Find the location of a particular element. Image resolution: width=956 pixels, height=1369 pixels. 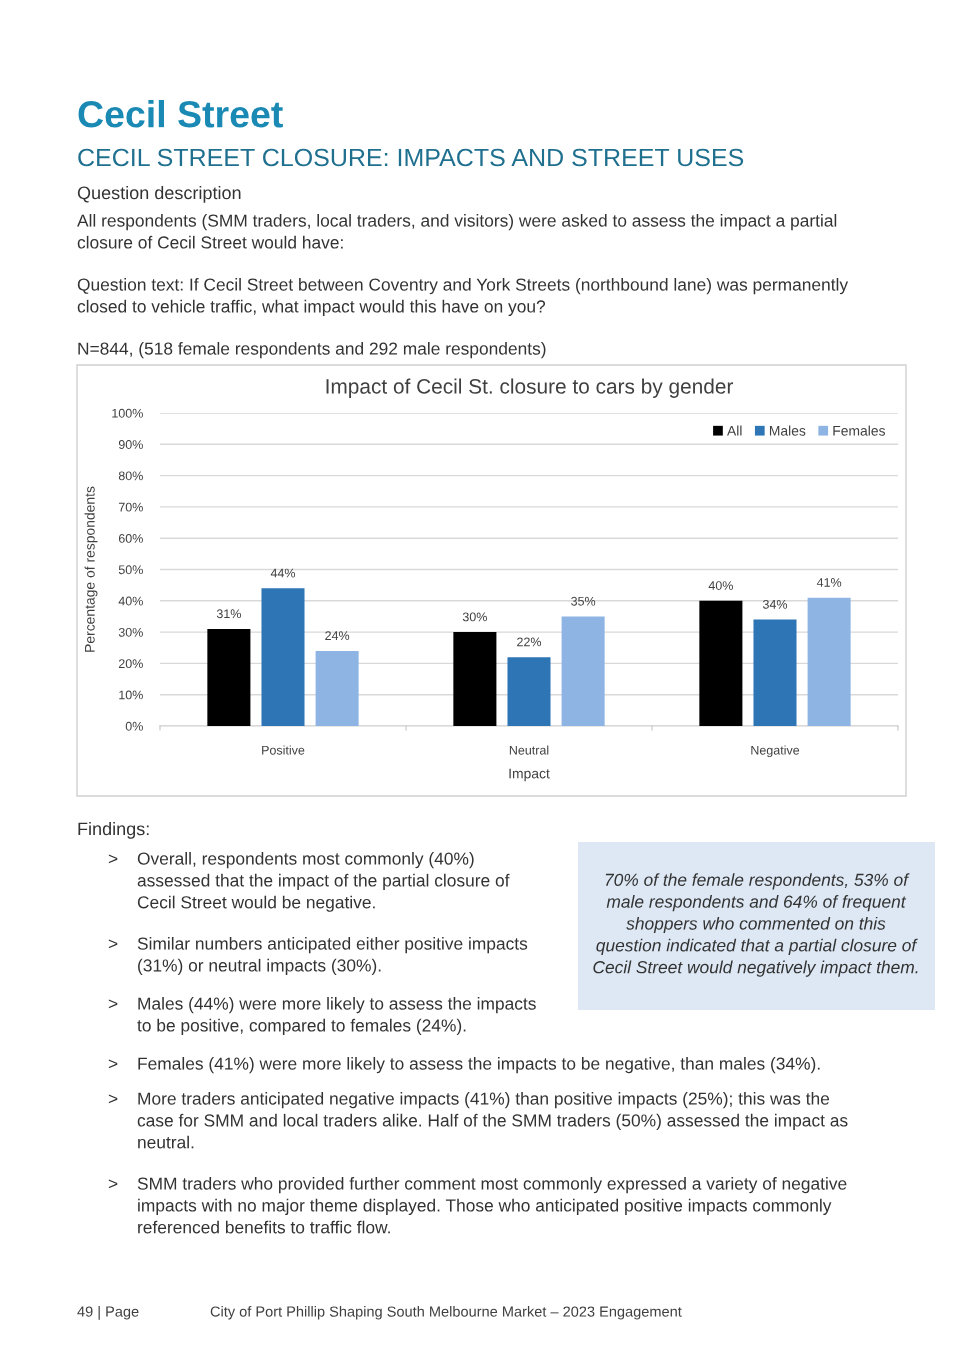

text: Question text: If Cecil Street between Coventry and York Streets (northbound lane) was permanently closed to vehicle traffic, what impact would this have on you? is located at coordinates (463, 297).